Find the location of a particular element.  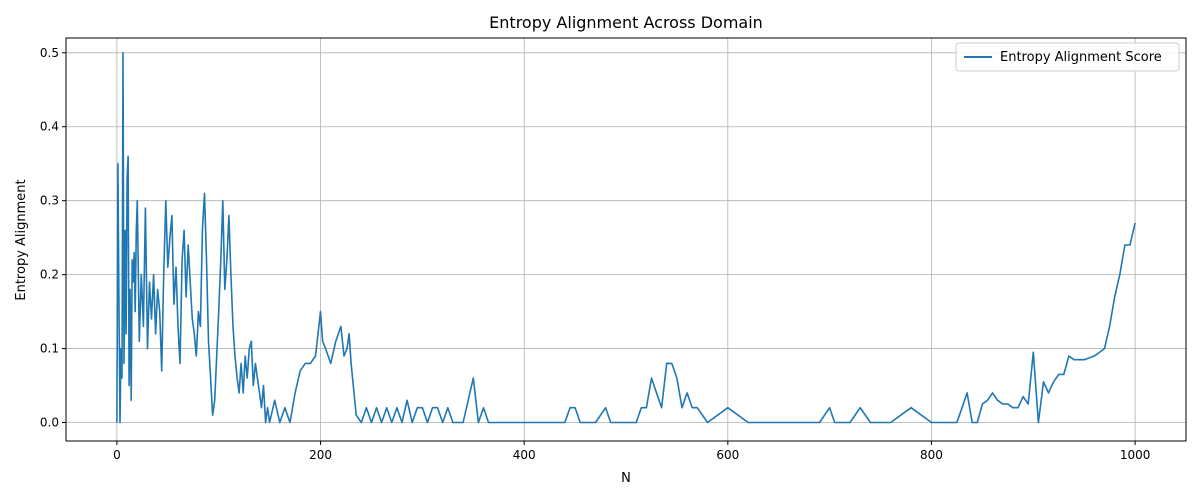

legend-box is located at coordinates (1067, 57).